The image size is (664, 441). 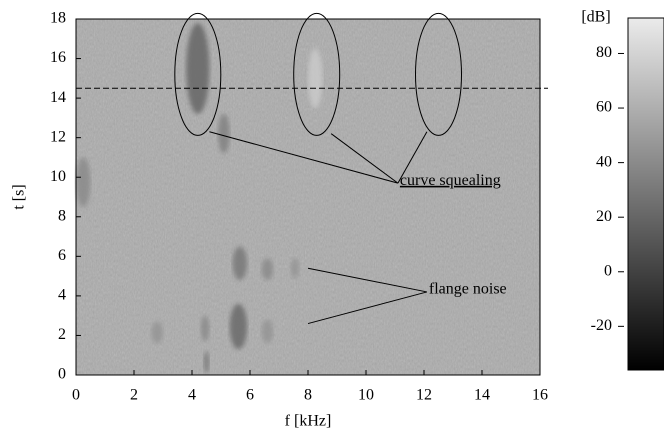 I want to click on x-tick-label: 2, so click(x=134, y=395).